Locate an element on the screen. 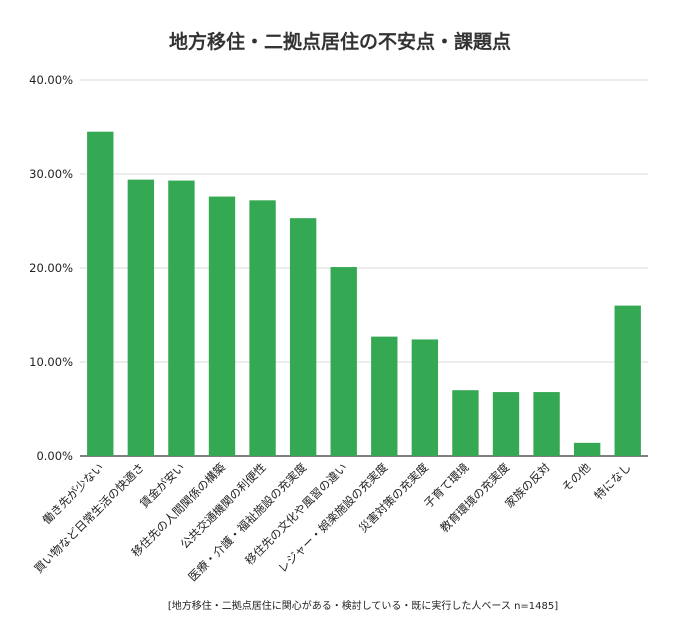 This screenshot has height=644, width=680. x-tick-label: 特になし is located at coordinates (612, 481).